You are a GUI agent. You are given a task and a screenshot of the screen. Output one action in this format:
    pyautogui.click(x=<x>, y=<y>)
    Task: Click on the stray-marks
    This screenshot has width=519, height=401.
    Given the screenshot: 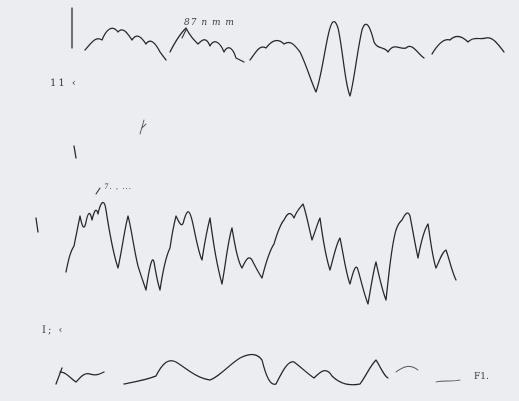 What is the action you would take?
    pyautogui.click(x=91, y=176)
    